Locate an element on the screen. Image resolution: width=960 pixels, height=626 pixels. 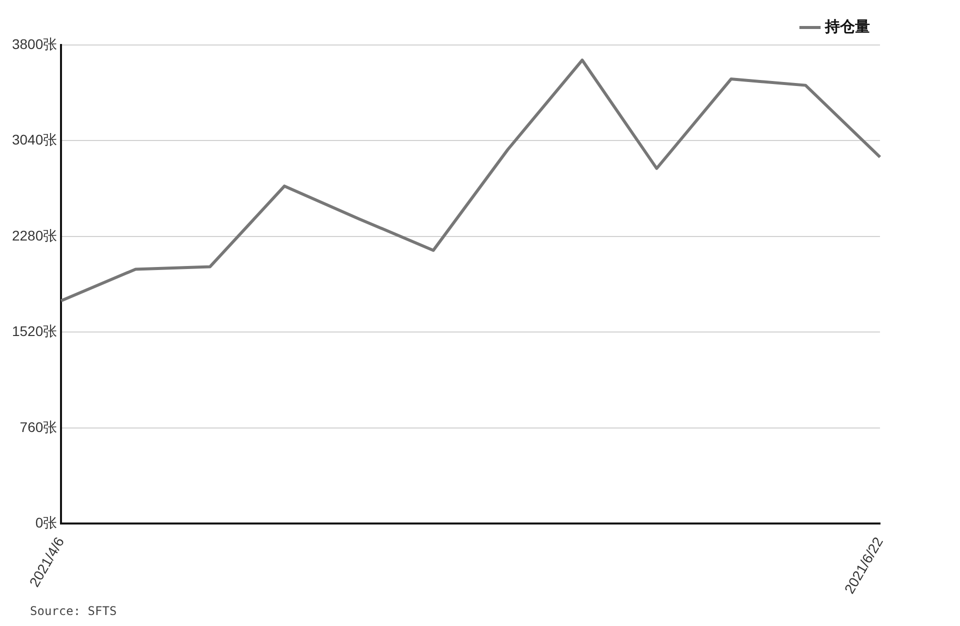
y-tick-label: 1520张 is located at coordinates (35, 331).